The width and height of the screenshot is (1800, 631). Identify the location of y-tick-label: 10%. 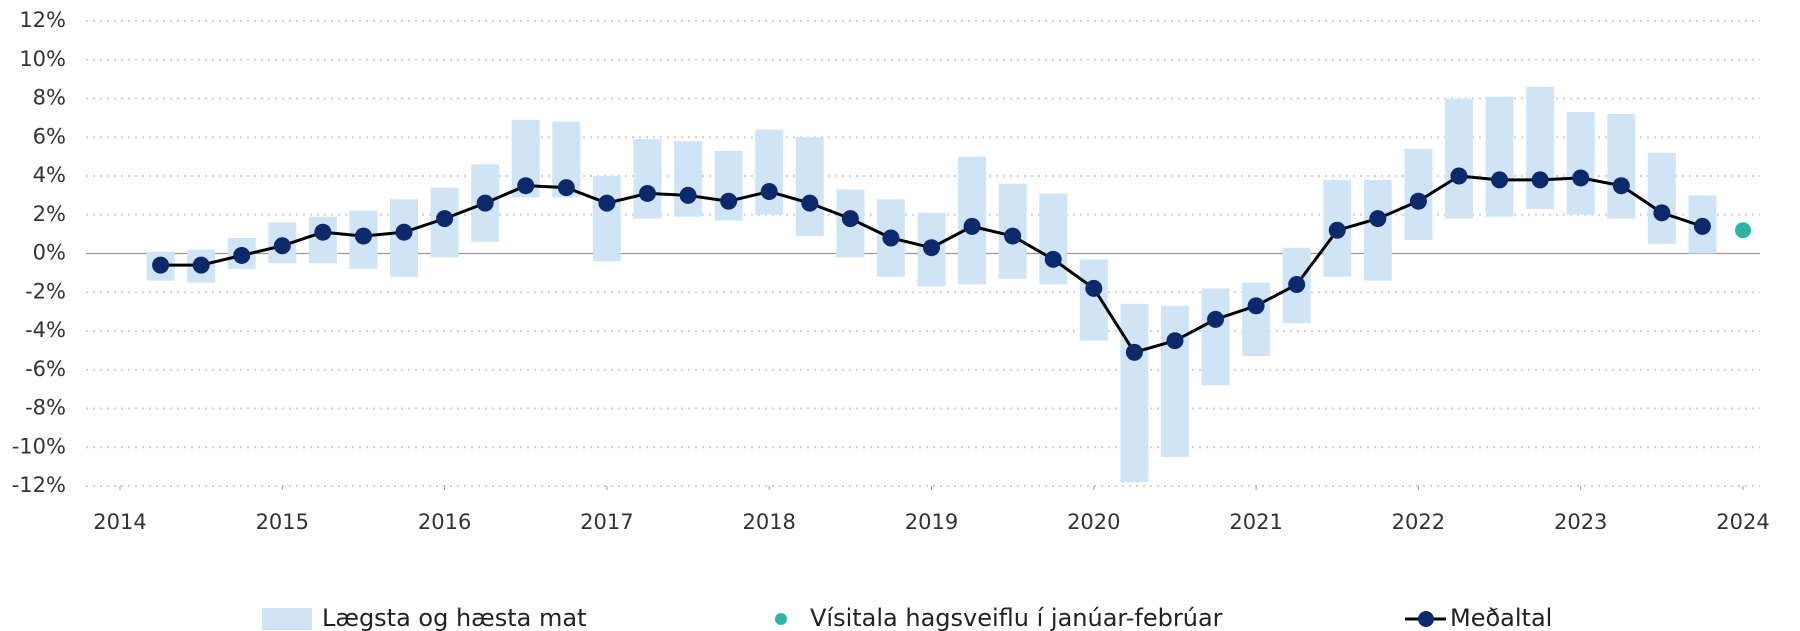
(42, 59).